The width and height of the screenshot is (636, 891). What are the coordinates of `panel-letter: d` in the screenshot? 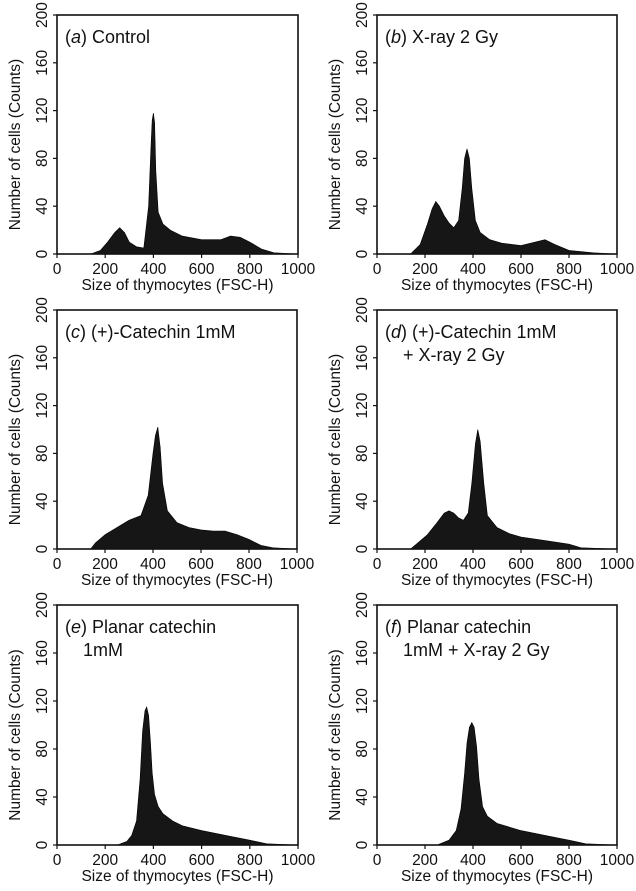 It's located at (396, 332).